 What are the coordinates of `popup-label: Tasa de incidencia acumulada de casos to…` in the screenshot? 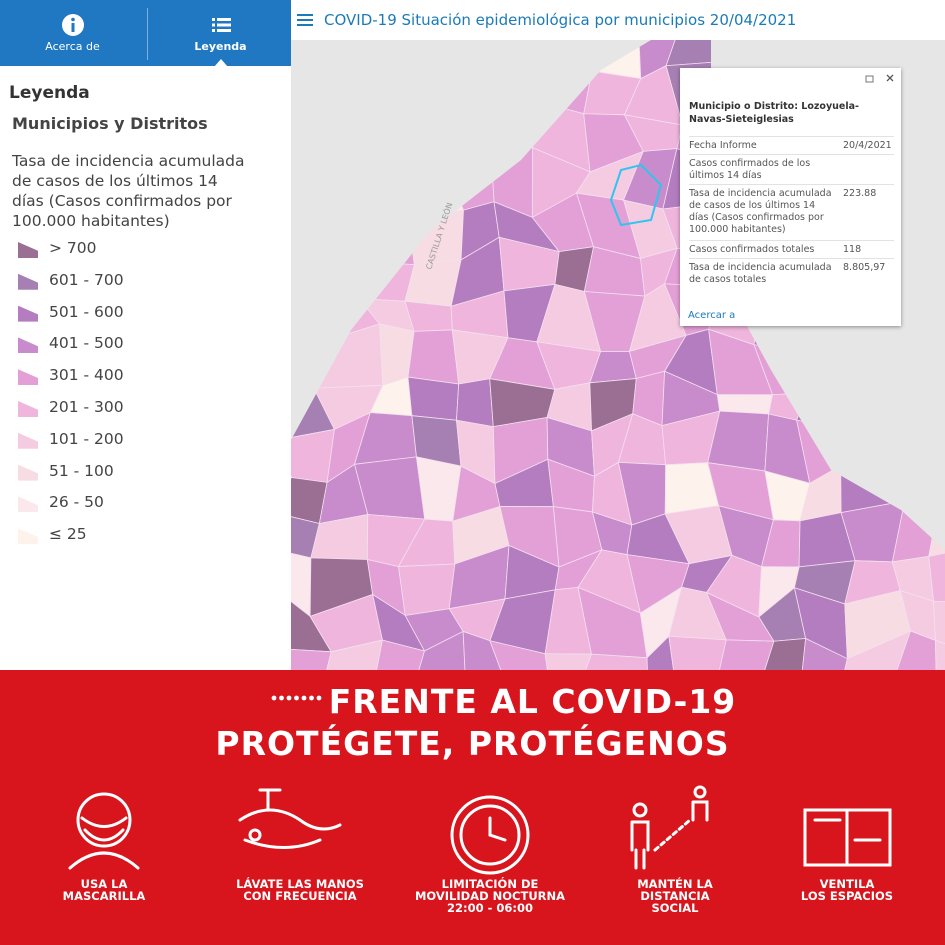 It's located at (760, 273).